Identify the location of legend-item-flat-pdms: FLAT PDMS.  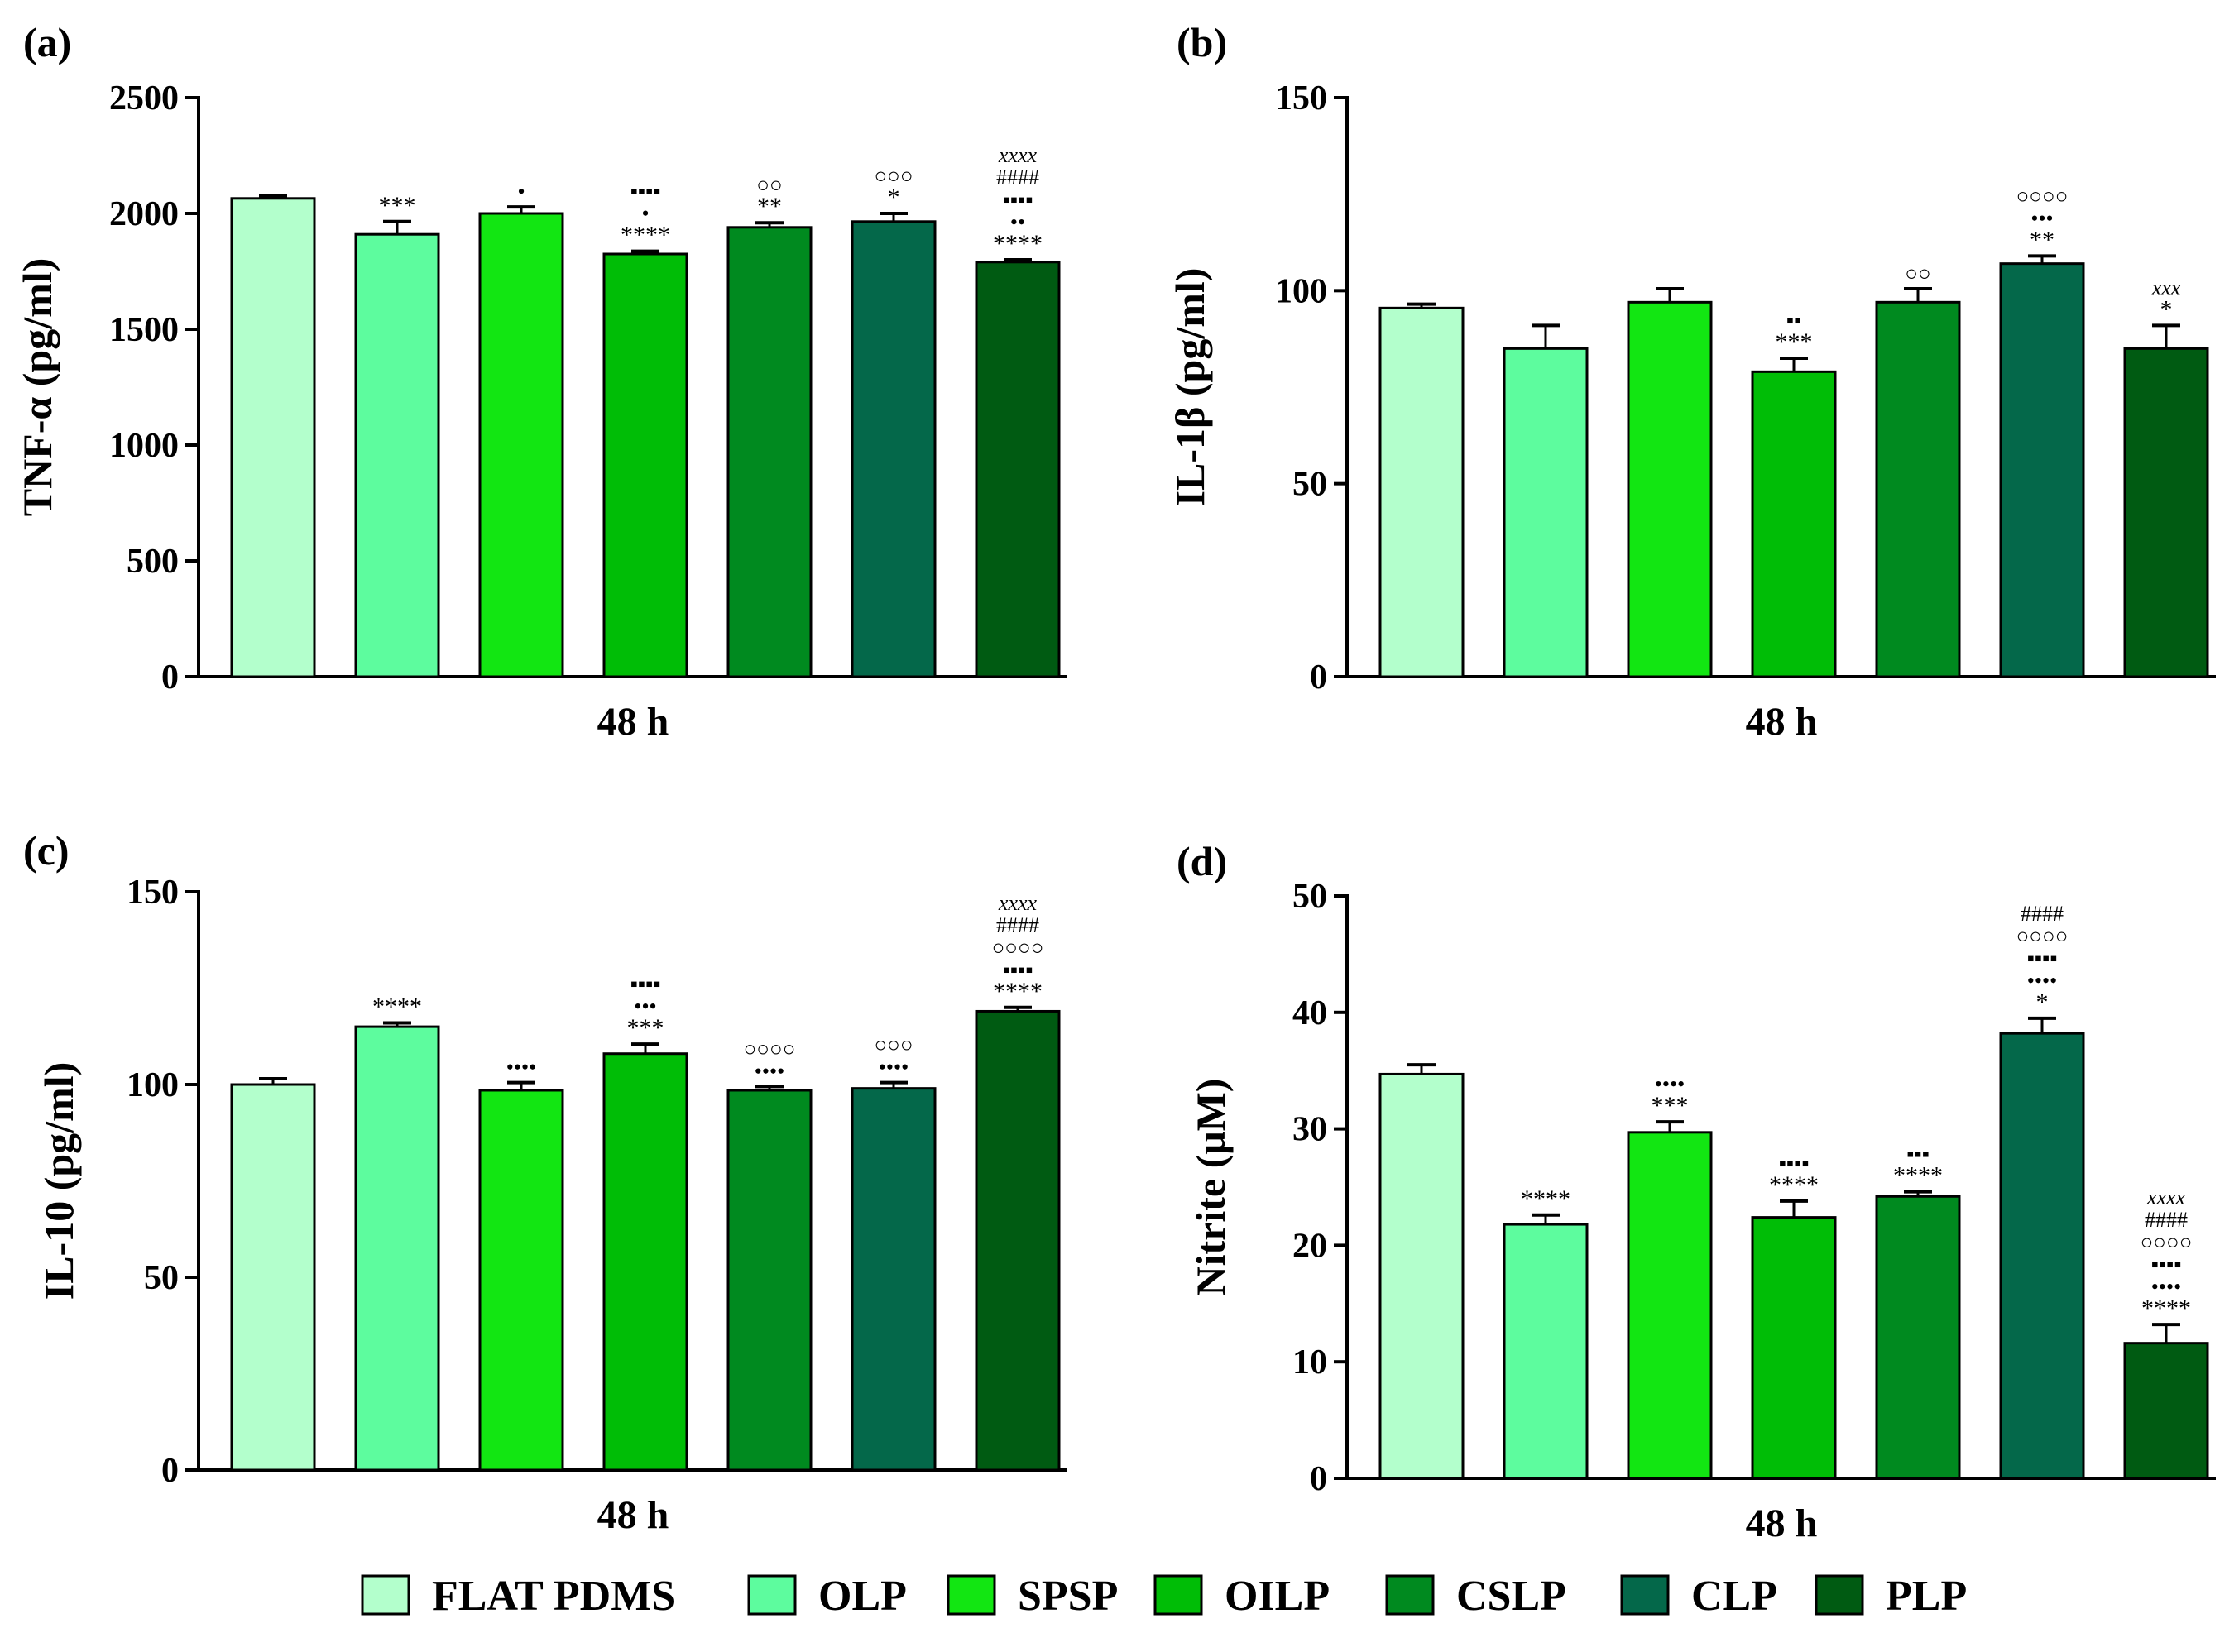
(518, 1596).